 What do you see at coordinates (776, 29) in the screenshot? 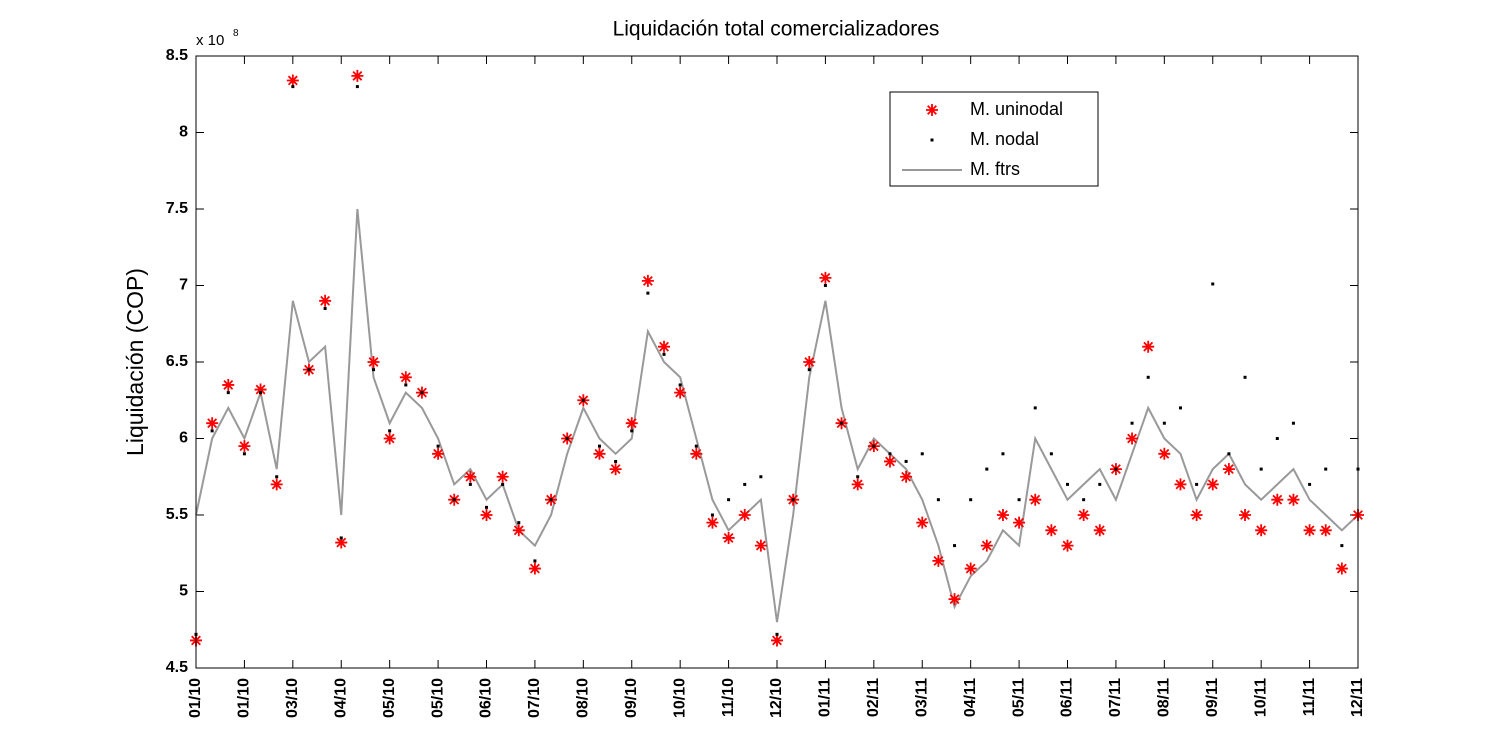
I see `chart-title: Liquidación total comercializadores` at bounding box center [776, 29].